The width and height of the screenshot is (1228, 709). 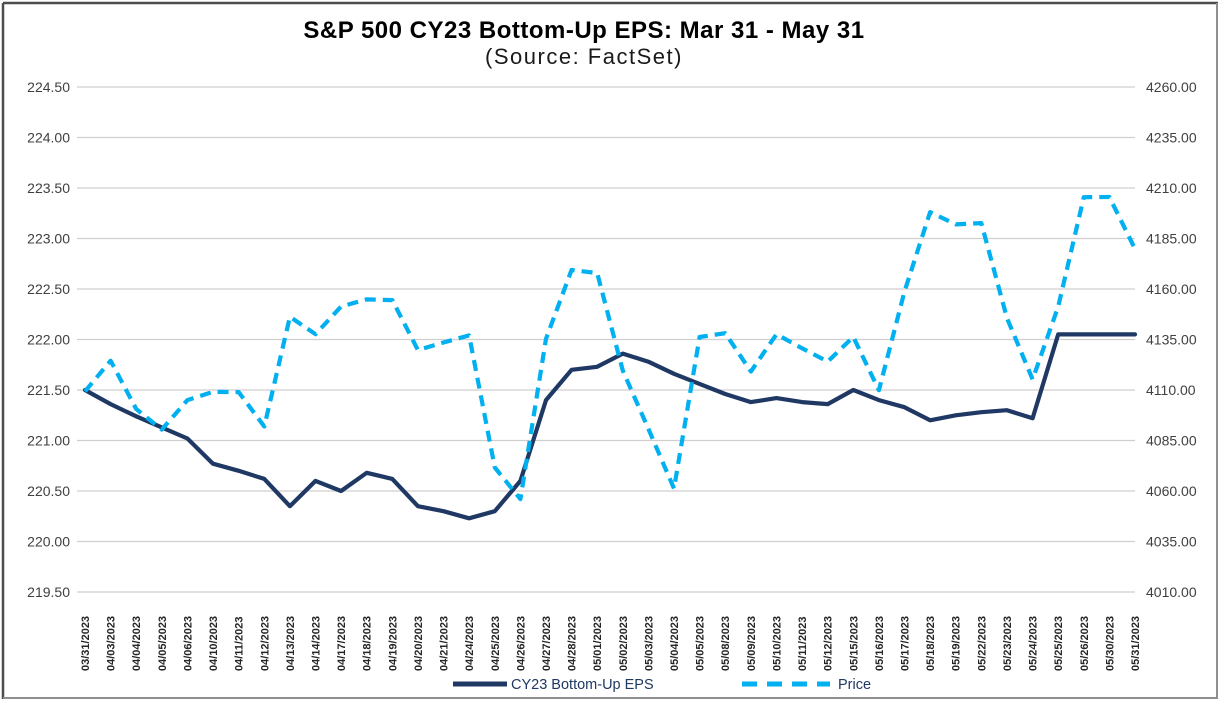 I want to click on x-axis-date-label: 05/25/2023, so click(x=1059, y=643).